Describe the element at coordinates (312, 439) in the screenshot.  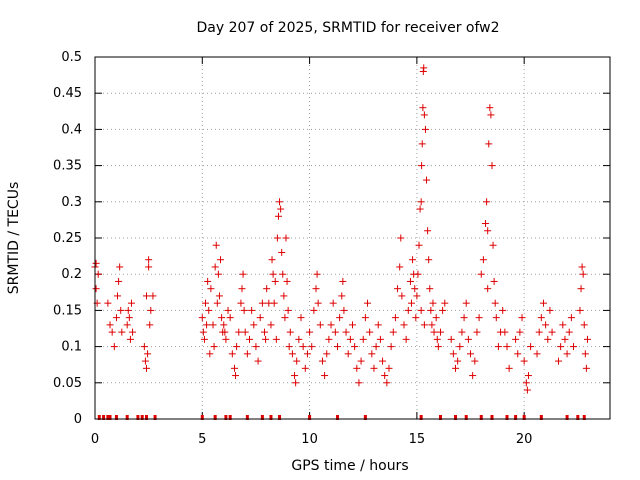
I see `x-tick-labels: 0 5 10 15 20` at that location.